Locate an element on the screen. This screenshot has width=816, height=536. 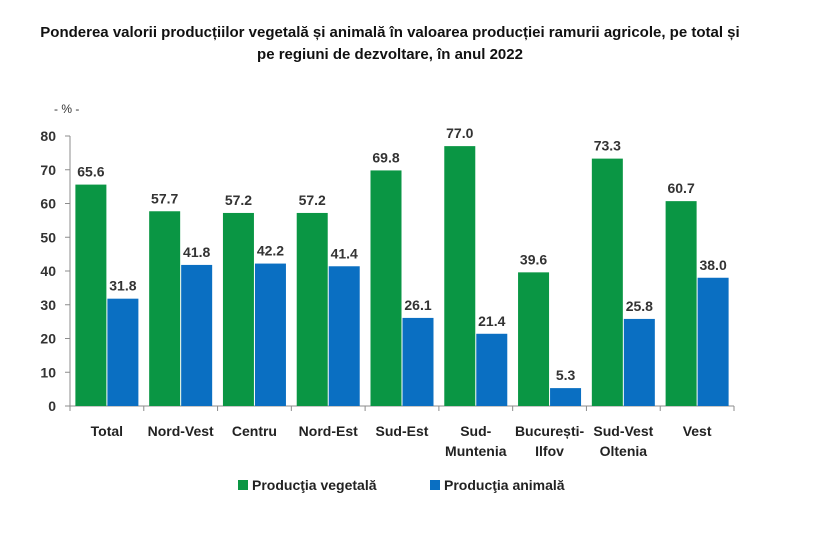
data-label-animala: 31.8 is located at coordinates (122, 286).